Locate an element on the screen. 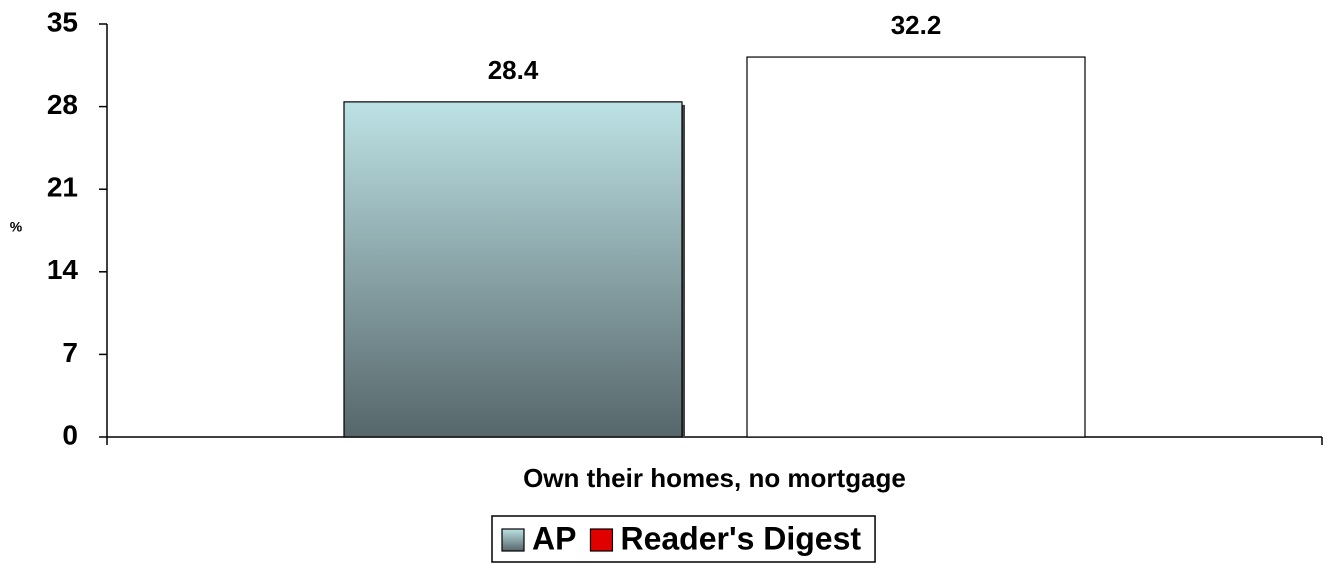 The width and height of the screenshot is (1328, 564). value-label: 28.4 is located at coordinates (513, 70).